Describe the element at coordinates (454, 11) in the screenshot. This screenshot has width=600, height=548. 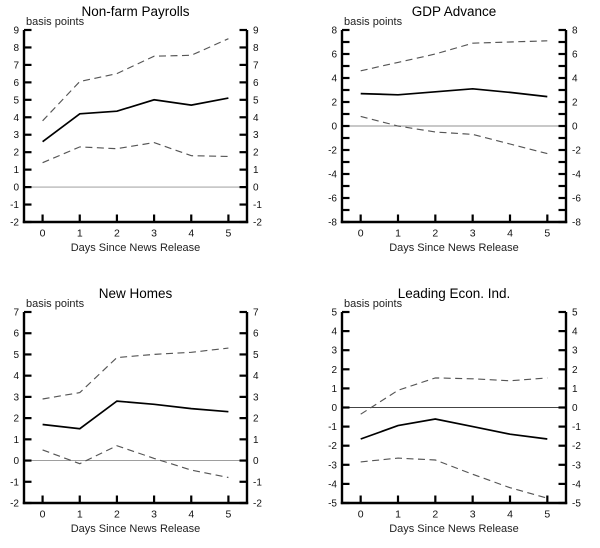
I see `chart-title: GDP Advance` at that location.